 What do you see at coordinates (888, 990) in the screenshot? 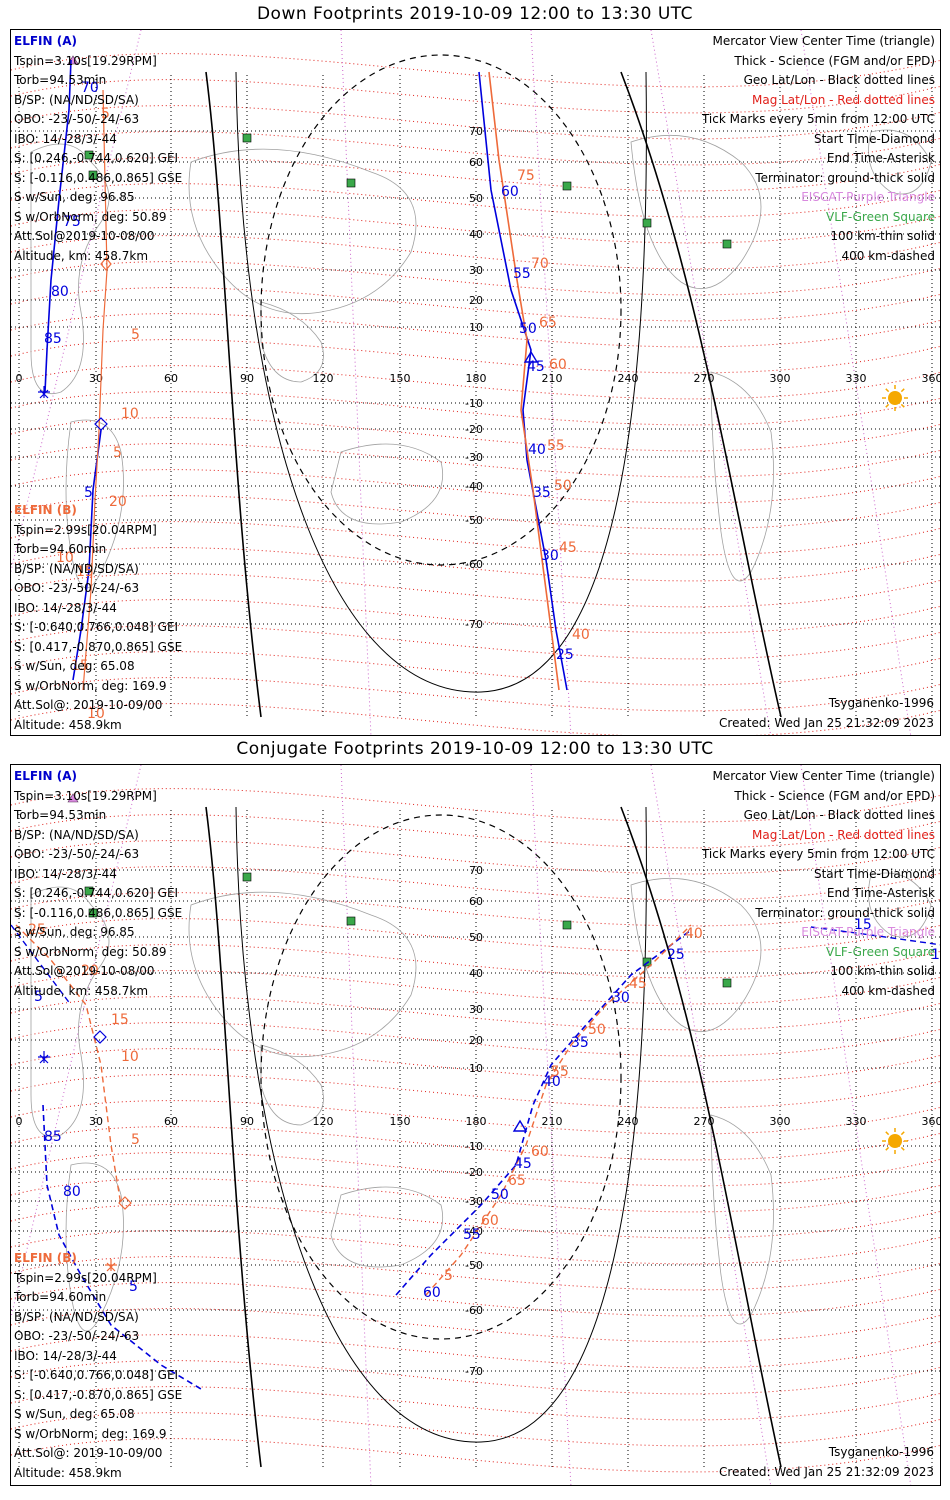
I see `legend-item: 400 km-dashed` at bounding box center [888, 990].